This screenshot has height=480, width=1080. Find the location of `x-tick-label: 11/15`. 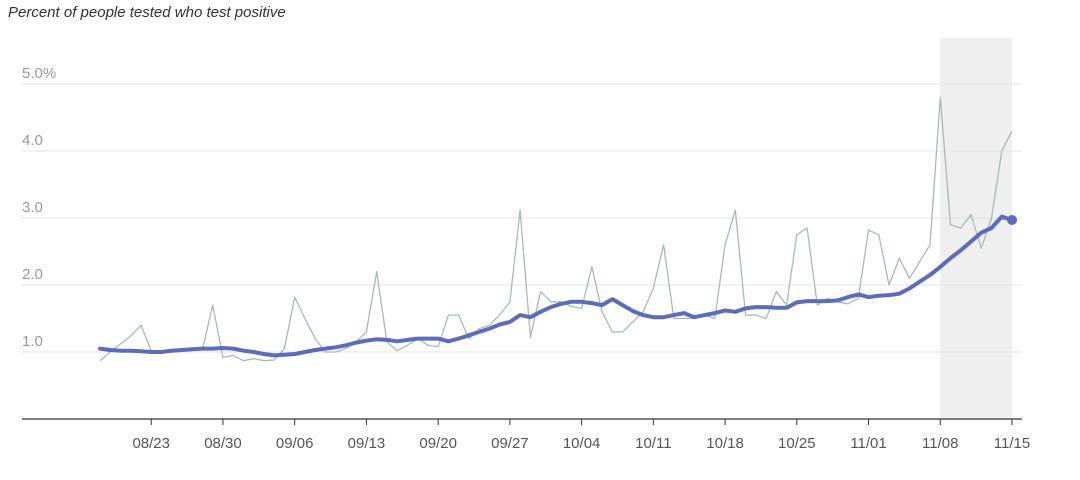

x-tick-label: 11/15 is located at coordinates (1012, 443).